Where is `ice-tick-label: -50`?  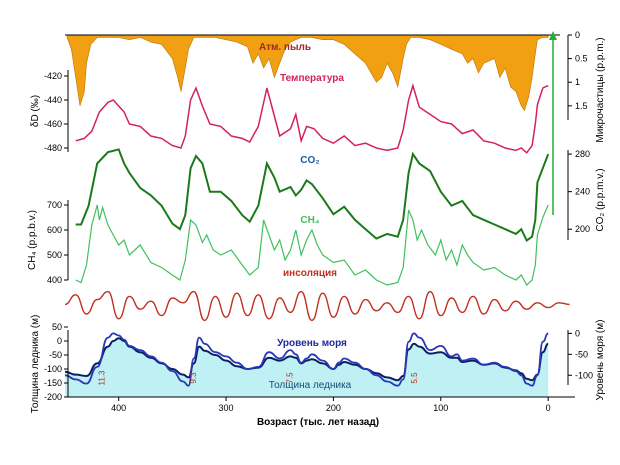
ice-tick-label: -50 is located at coordinates (55, 355).